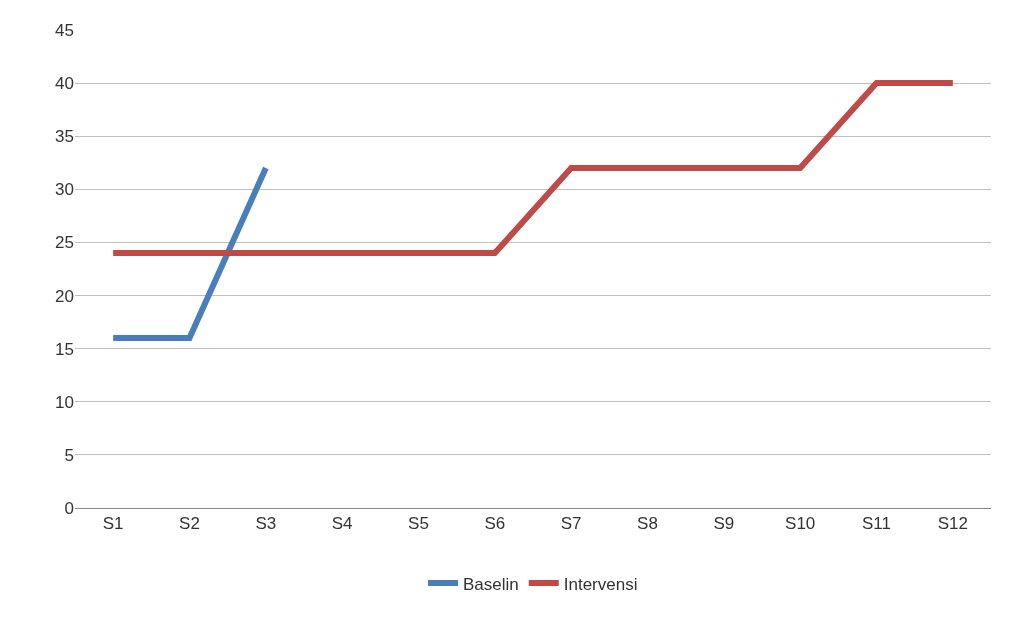 The height and width of the screenshot is (618, 1021). What do you see at coordinates (342, 524) in the screenshot?
I see `x-tick-label: S4` at bounding box center [342, 524].